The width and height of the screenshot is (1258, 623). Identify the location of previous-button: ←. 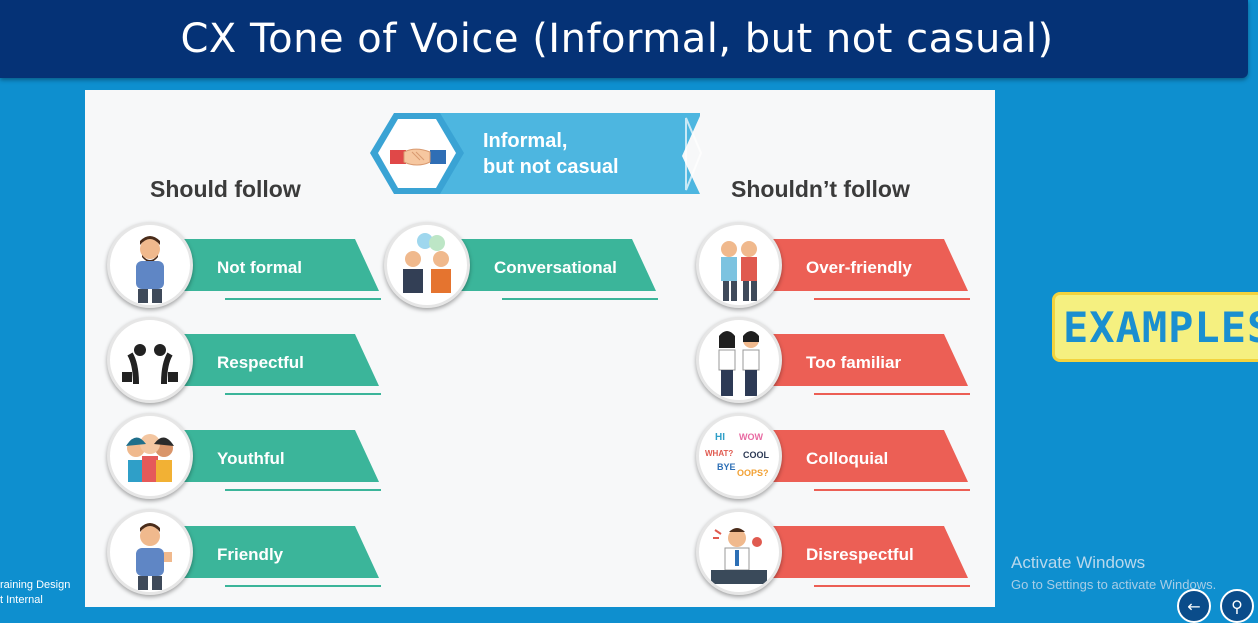
(1194, 606).